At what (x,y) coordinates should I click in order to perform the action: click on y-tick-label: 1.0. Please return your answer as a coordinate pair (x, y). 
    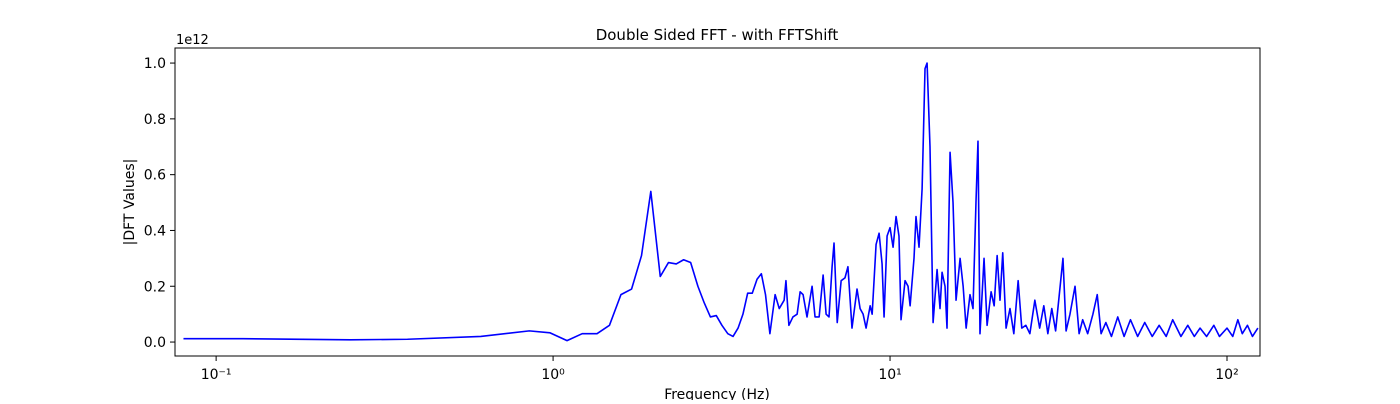
    Looking at the image, I should click on (155, 64).